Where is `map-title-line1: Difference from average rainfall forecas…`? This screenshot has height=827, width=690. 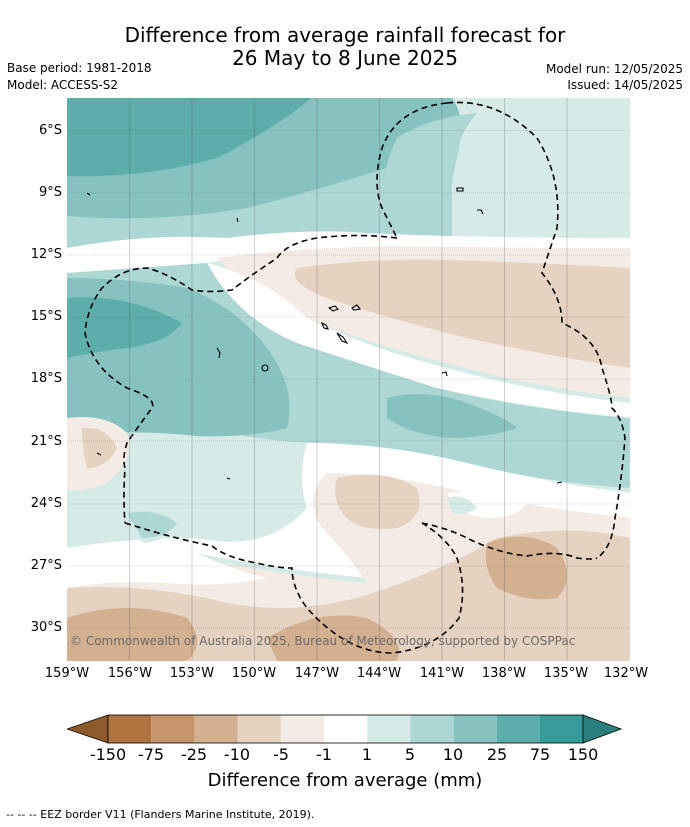
map-title-line1: Difference from average rainfall forecas… is located at coordinates (345, 35).